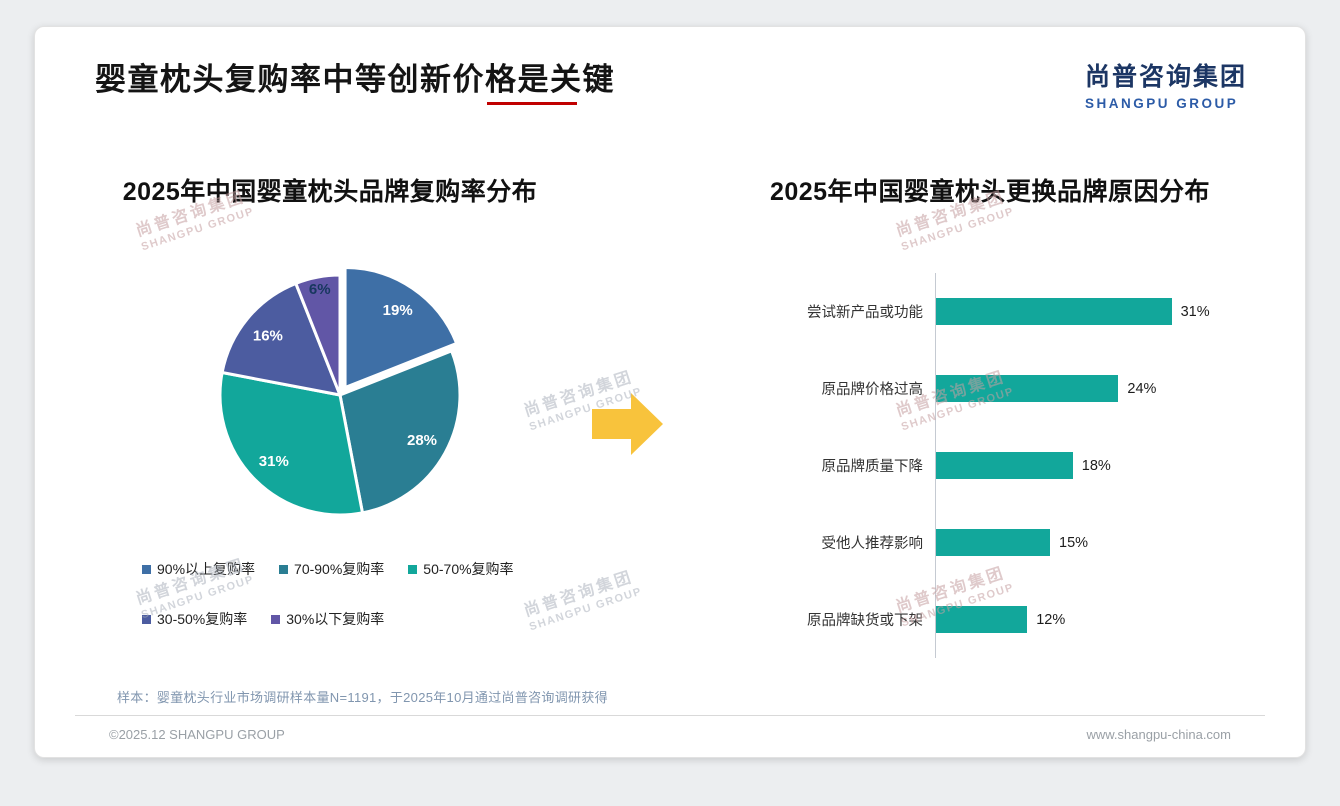  What do you see at coordinates (990, 192) in the screenshot?
I see `bar-chart-title: 2025年中国婴童枕头更换品牌原因分布` at bounding box center [990, 192].